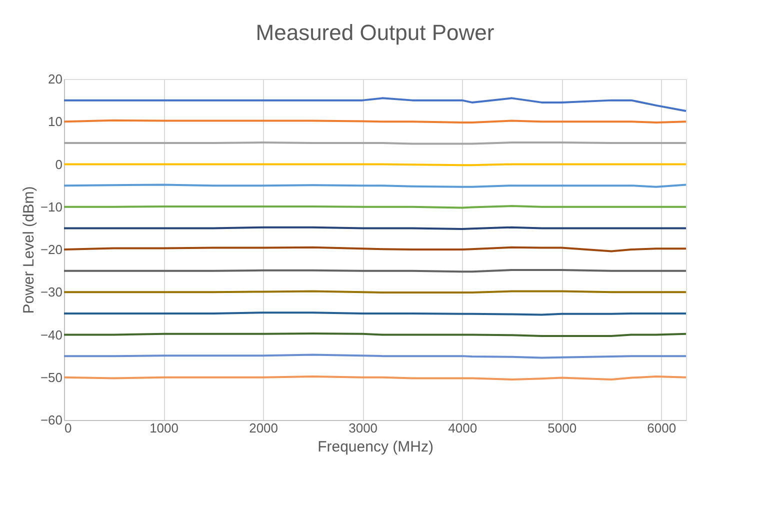 Image resolution: width=773 pixels, height=524 pixels. I want to click on x-tick-label: 6000, so click(661, 428).